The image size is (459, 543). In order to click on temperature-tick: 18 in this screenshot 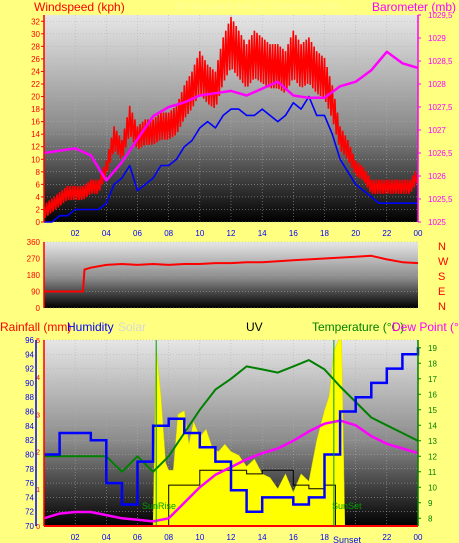, I will do `click(432, 363)`.